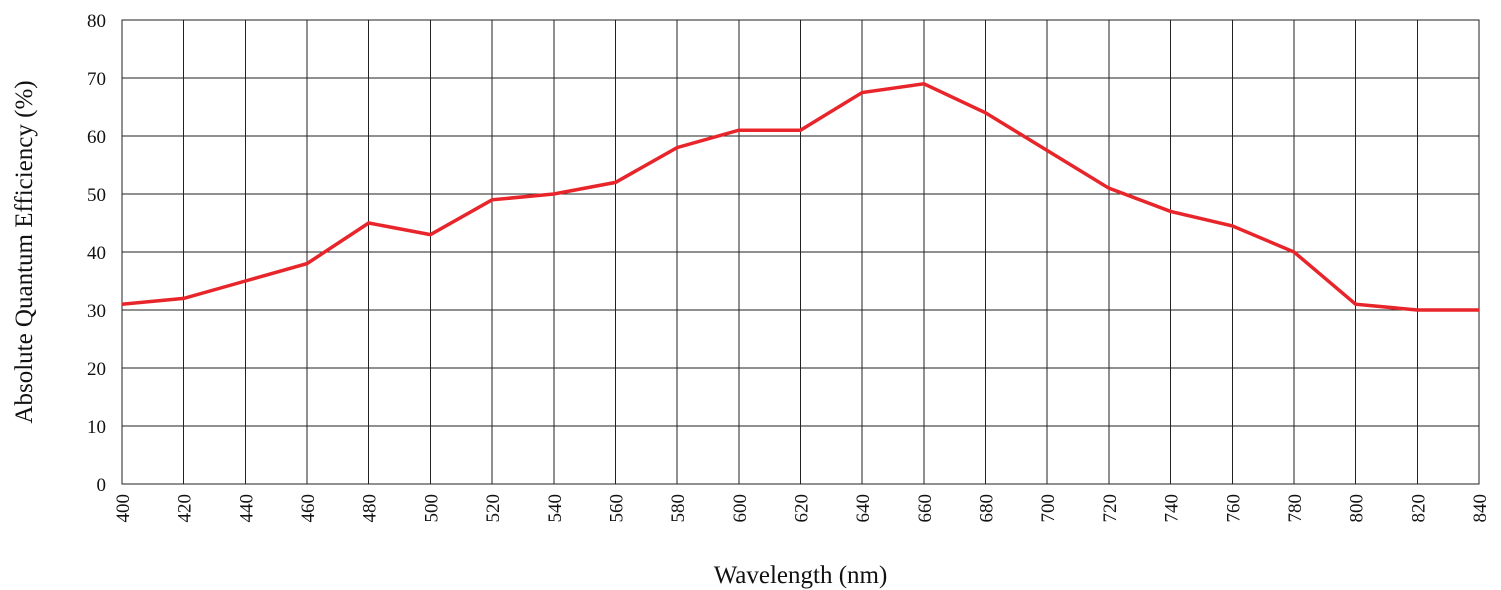  What do you see at coordinates (1418, 508) in the screenshot?
I see `x-tick-label: 820` at bounding box center [1418, 508].